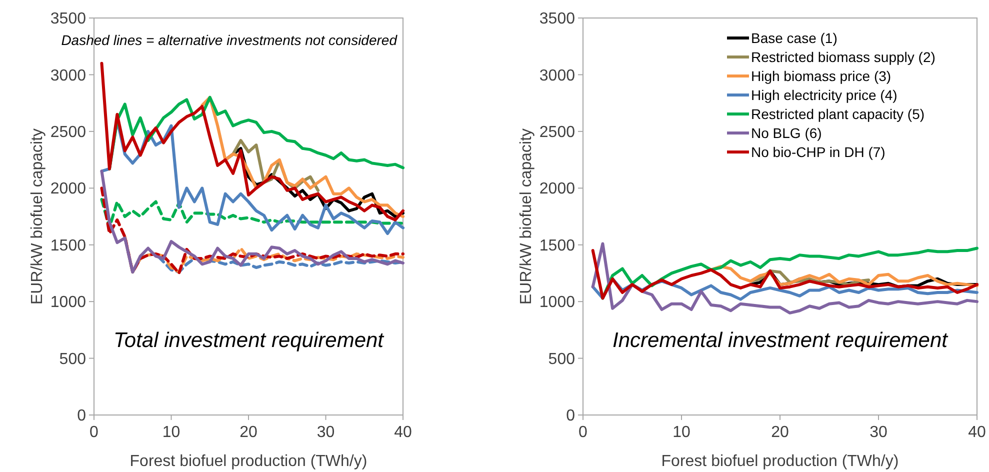  Describe the element at coordinates (838, 114) in the screenshot. I see `legend-label: Restricted plant capacity (5)` at that location.